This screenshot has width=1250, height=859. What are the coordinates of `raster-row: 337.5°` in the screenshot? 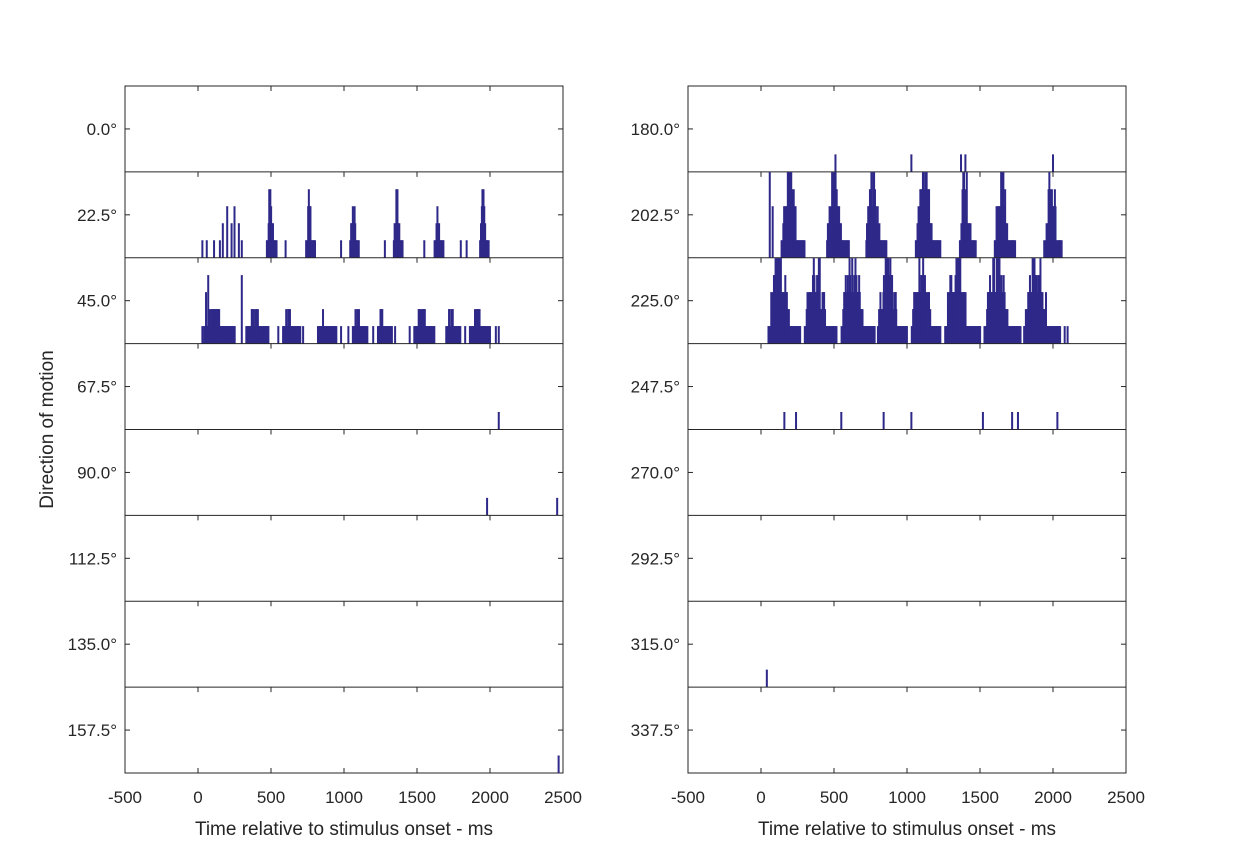 It's located at (879, 713).